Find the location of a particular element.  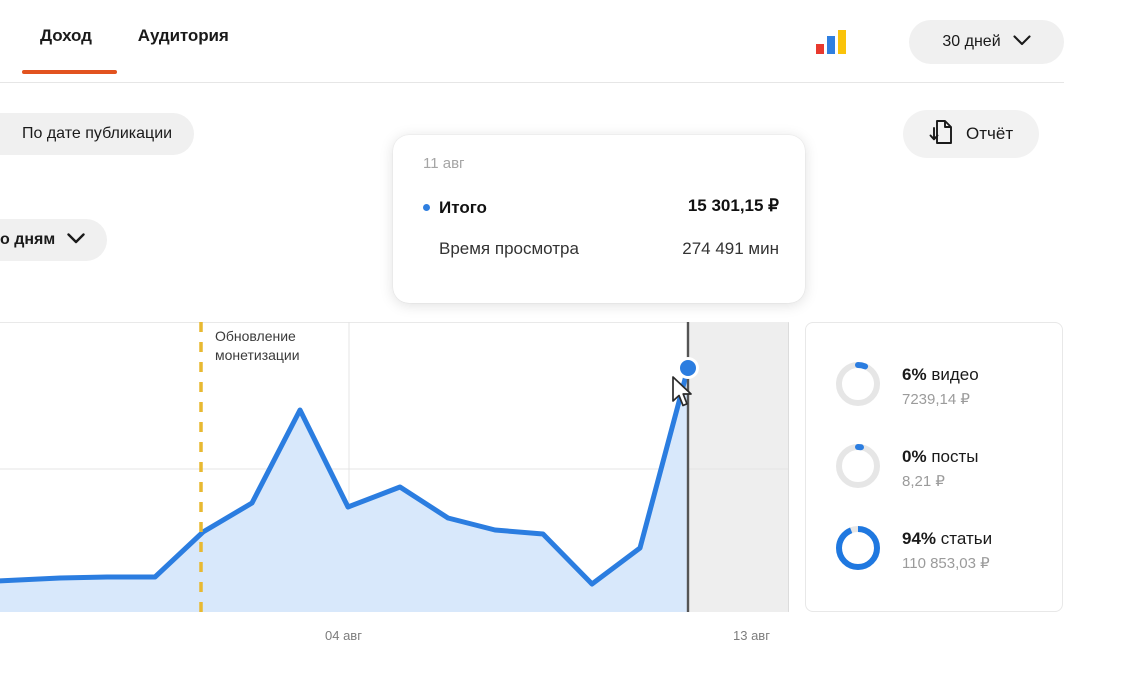

stat-percent-posts: 0% is located at coordinates (914, 456).